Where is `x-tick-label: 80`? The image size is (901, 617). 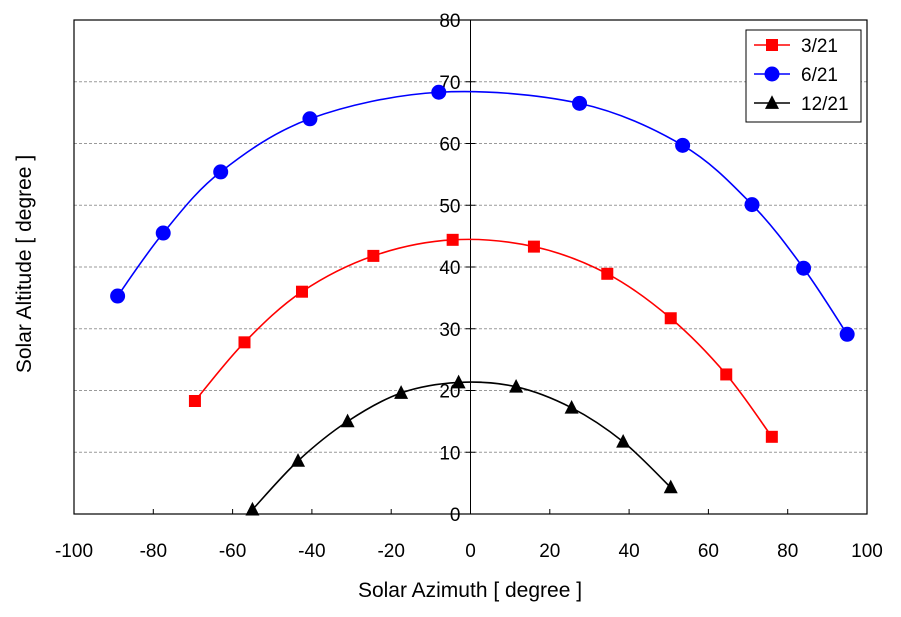 x-tick-label: 80 is located at coordinates (787, 551).